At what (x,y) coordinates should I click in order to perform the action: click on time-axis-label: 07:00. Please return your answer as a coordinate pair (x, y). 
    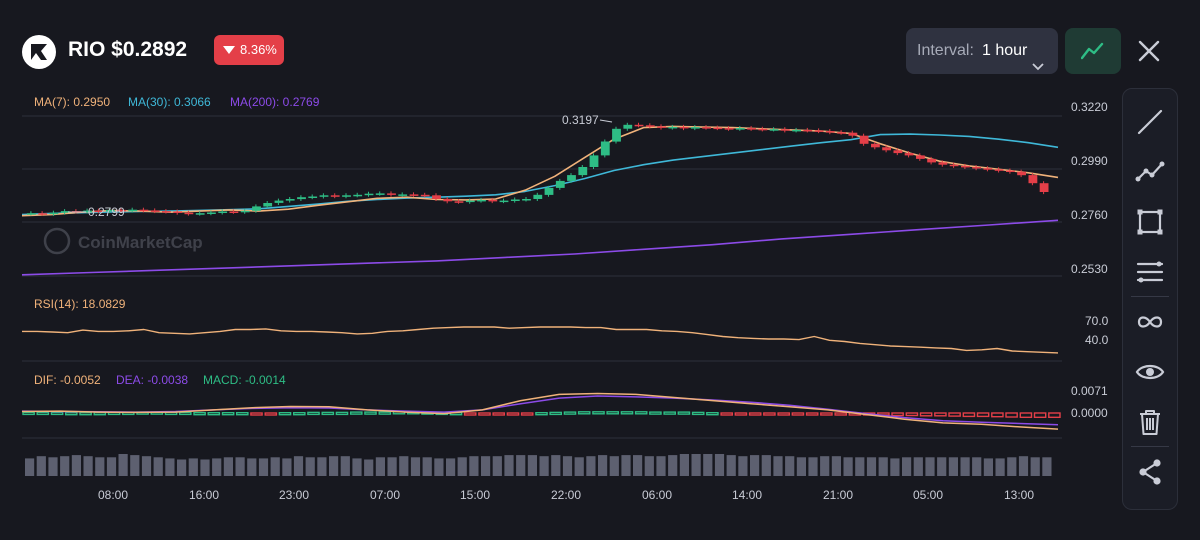
    Looking at the image, I should click on (385, 495).